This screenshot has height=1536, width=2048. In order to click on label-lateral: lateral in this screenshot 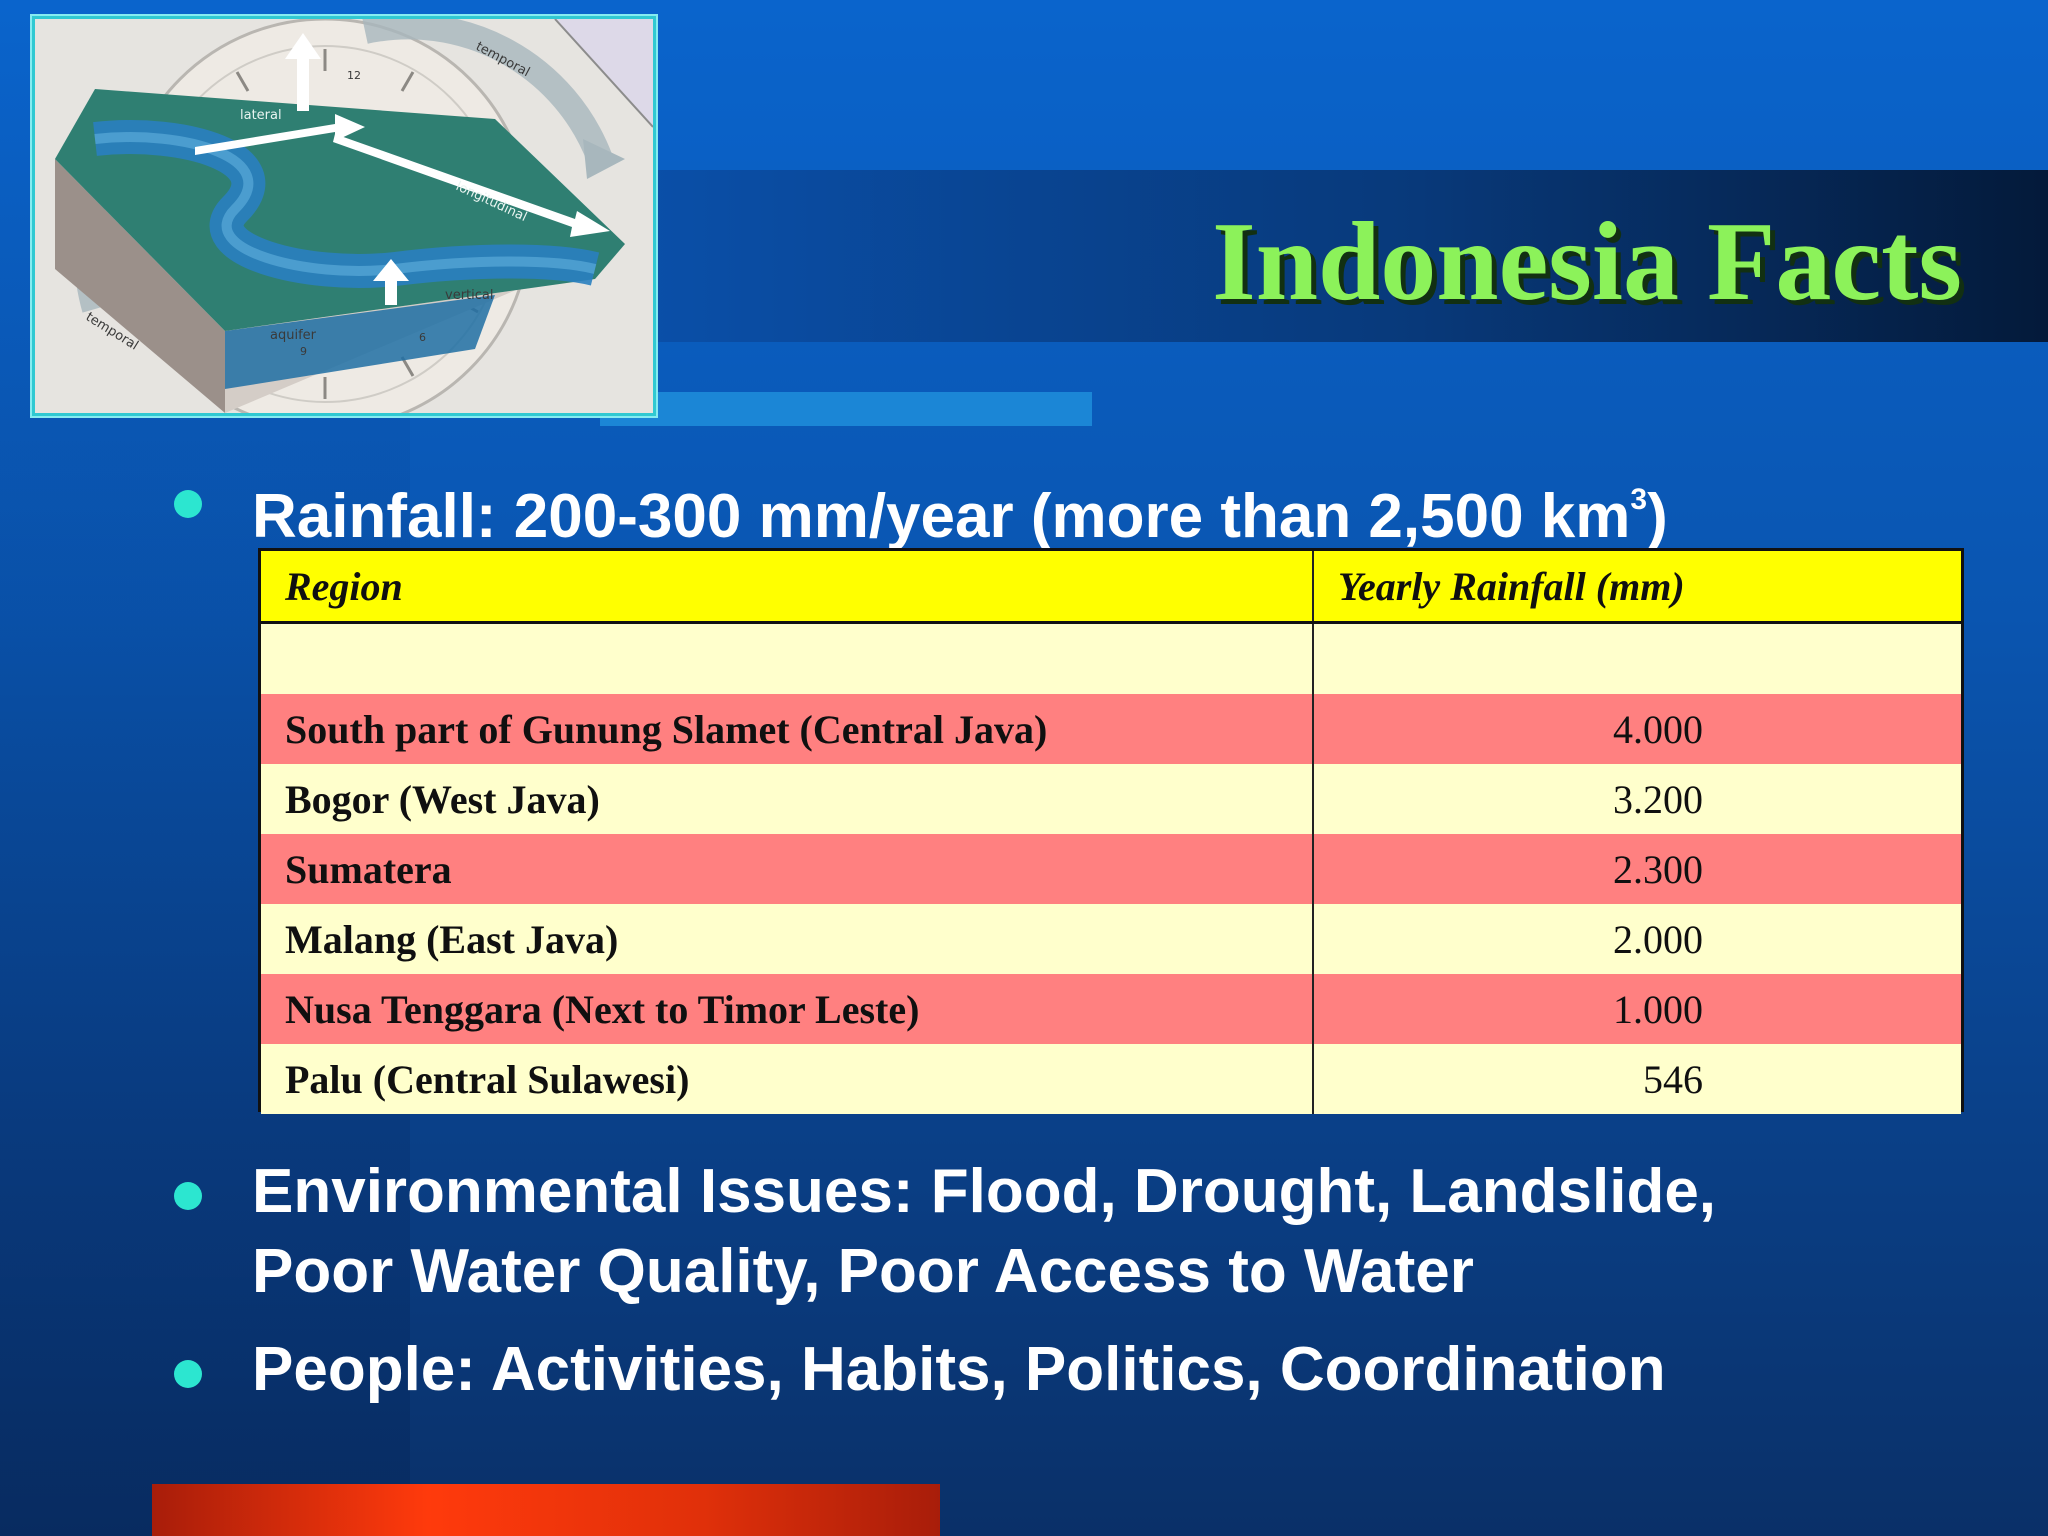, I will do `click(261, 115)`.